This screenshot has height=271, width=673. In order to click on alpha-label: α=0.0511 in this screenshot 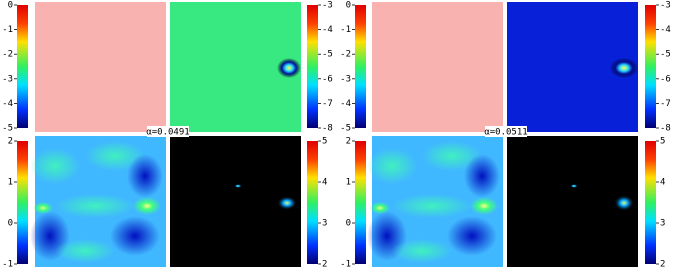, I will do `click(505, 133)`.